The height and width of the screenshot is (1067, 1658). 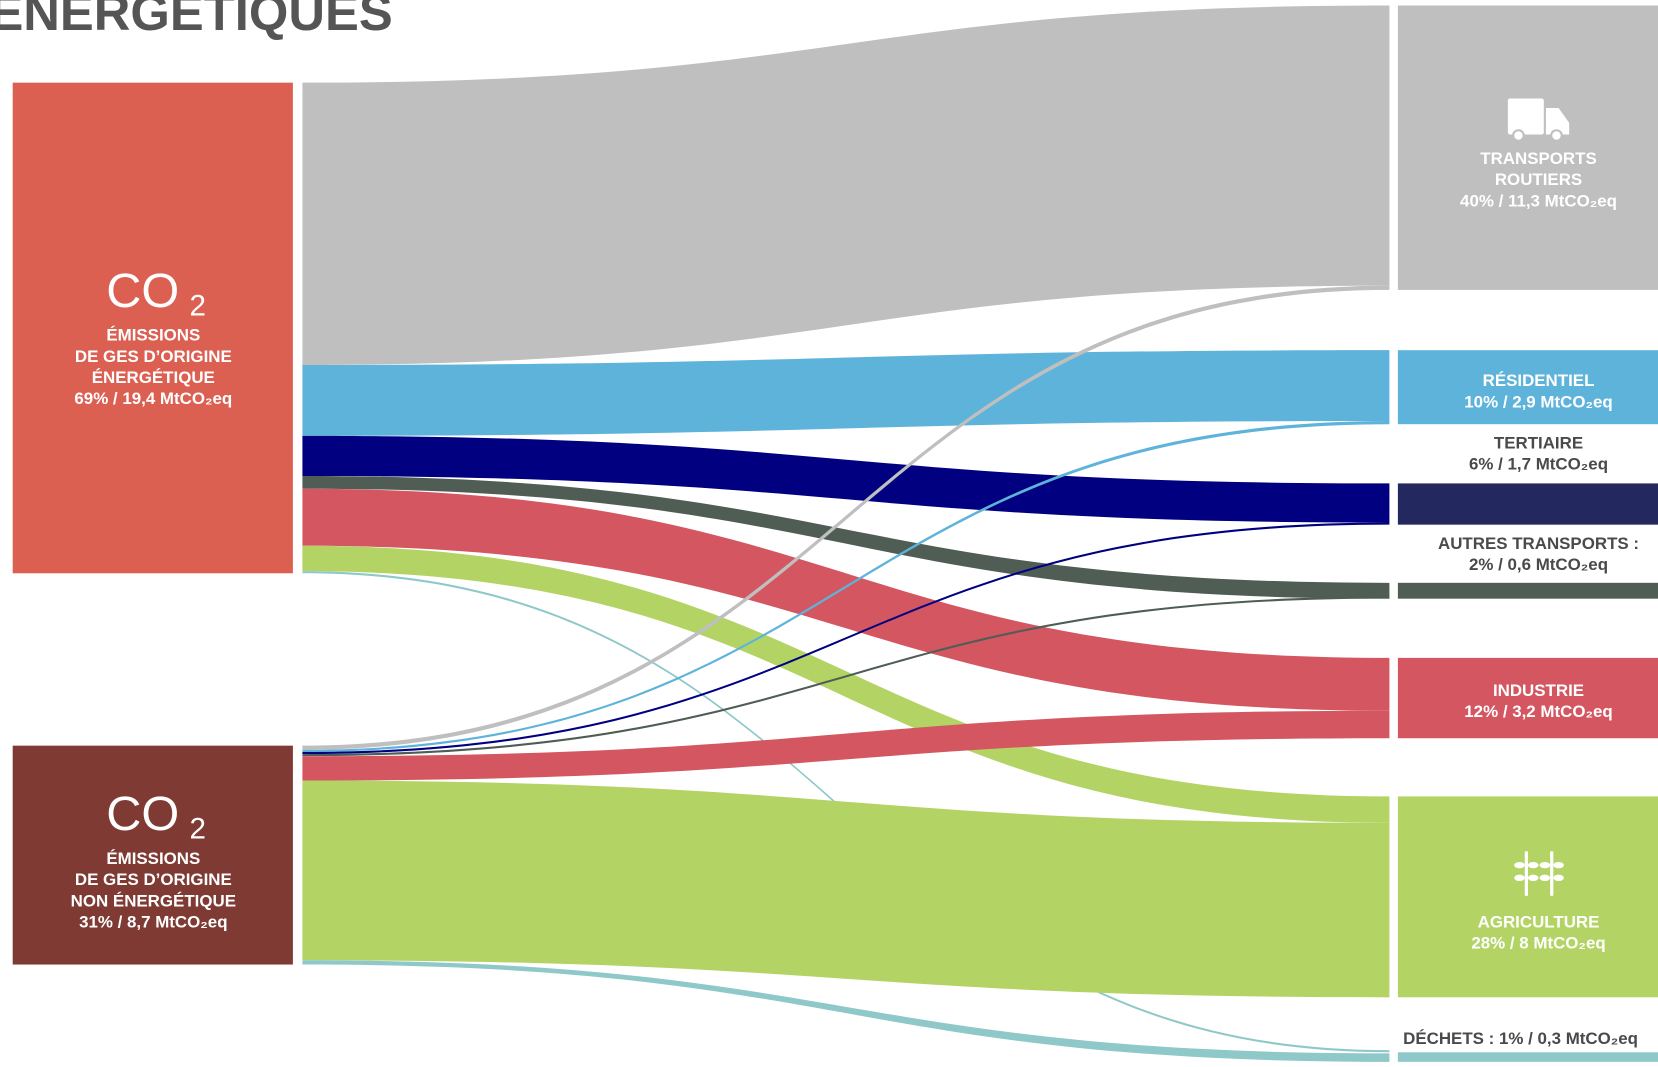 I want to click on sector-label: AGRICULTURE, so click(x=1539, y=922).